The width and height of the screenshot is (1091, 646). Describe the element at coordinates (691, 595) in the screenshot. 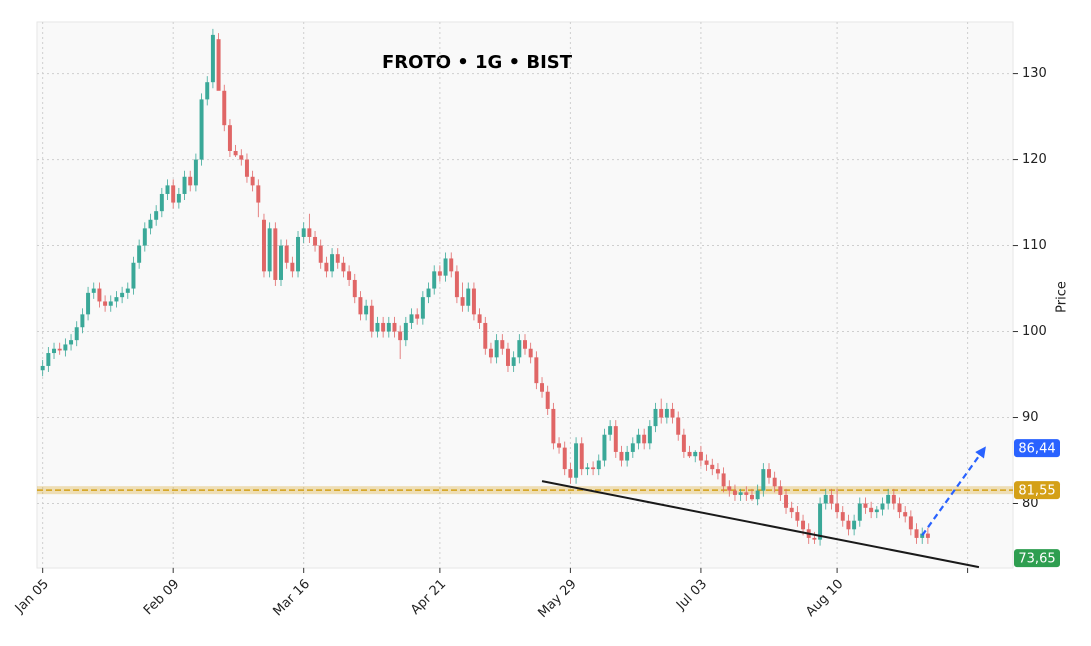

I see `x-tick-label: Jul 03` at that location.